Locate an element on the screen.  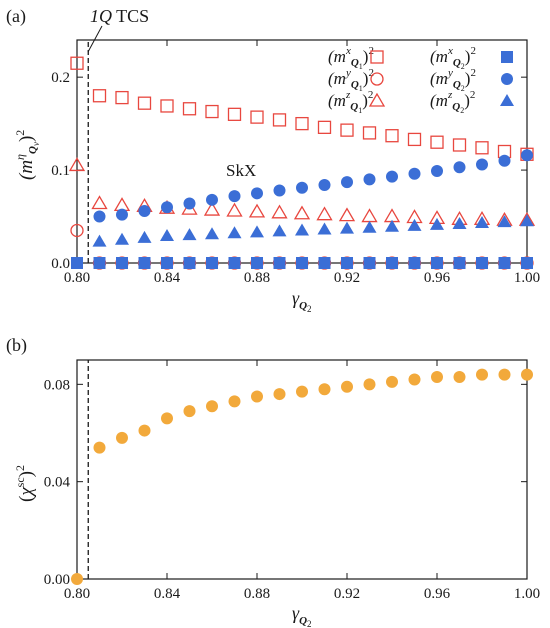
panel-b-ytick-label: 0.00 is located at coordinates (57, 580).